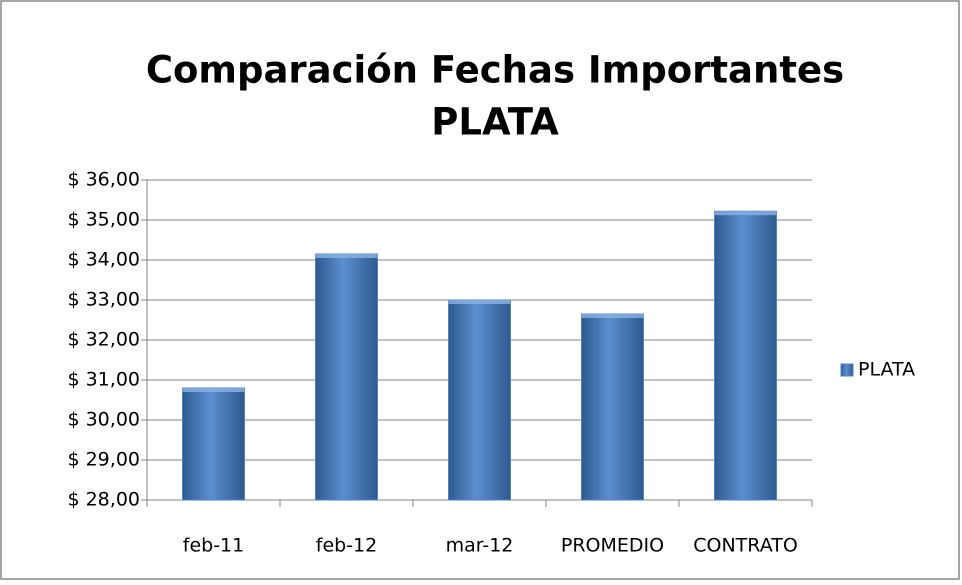 This screenshot has height=585, width=962. I want to click on x-tick-label: mar-12, so click(480, 546).